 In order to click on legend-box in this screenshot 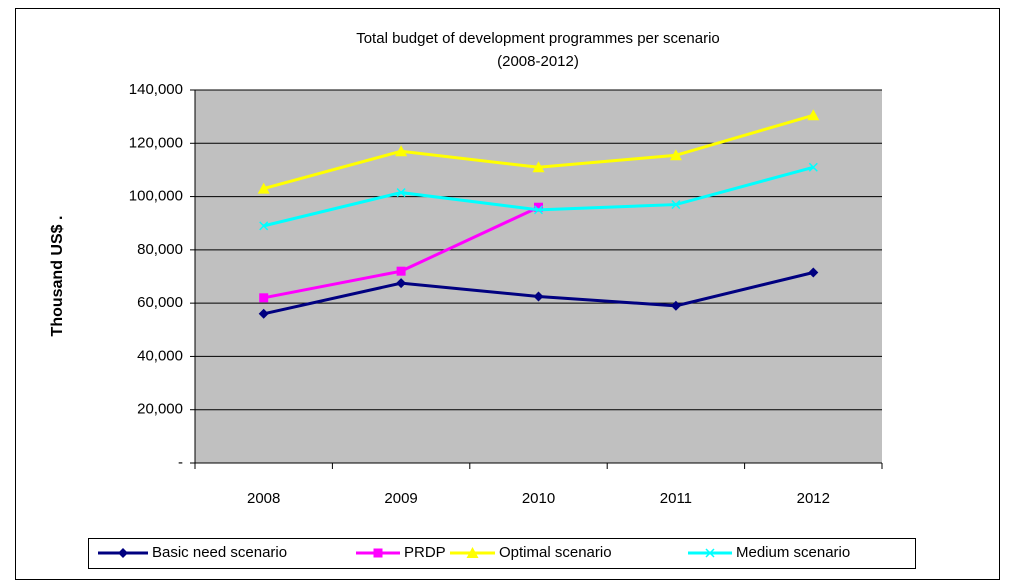, I will do `click(502, 553)`.